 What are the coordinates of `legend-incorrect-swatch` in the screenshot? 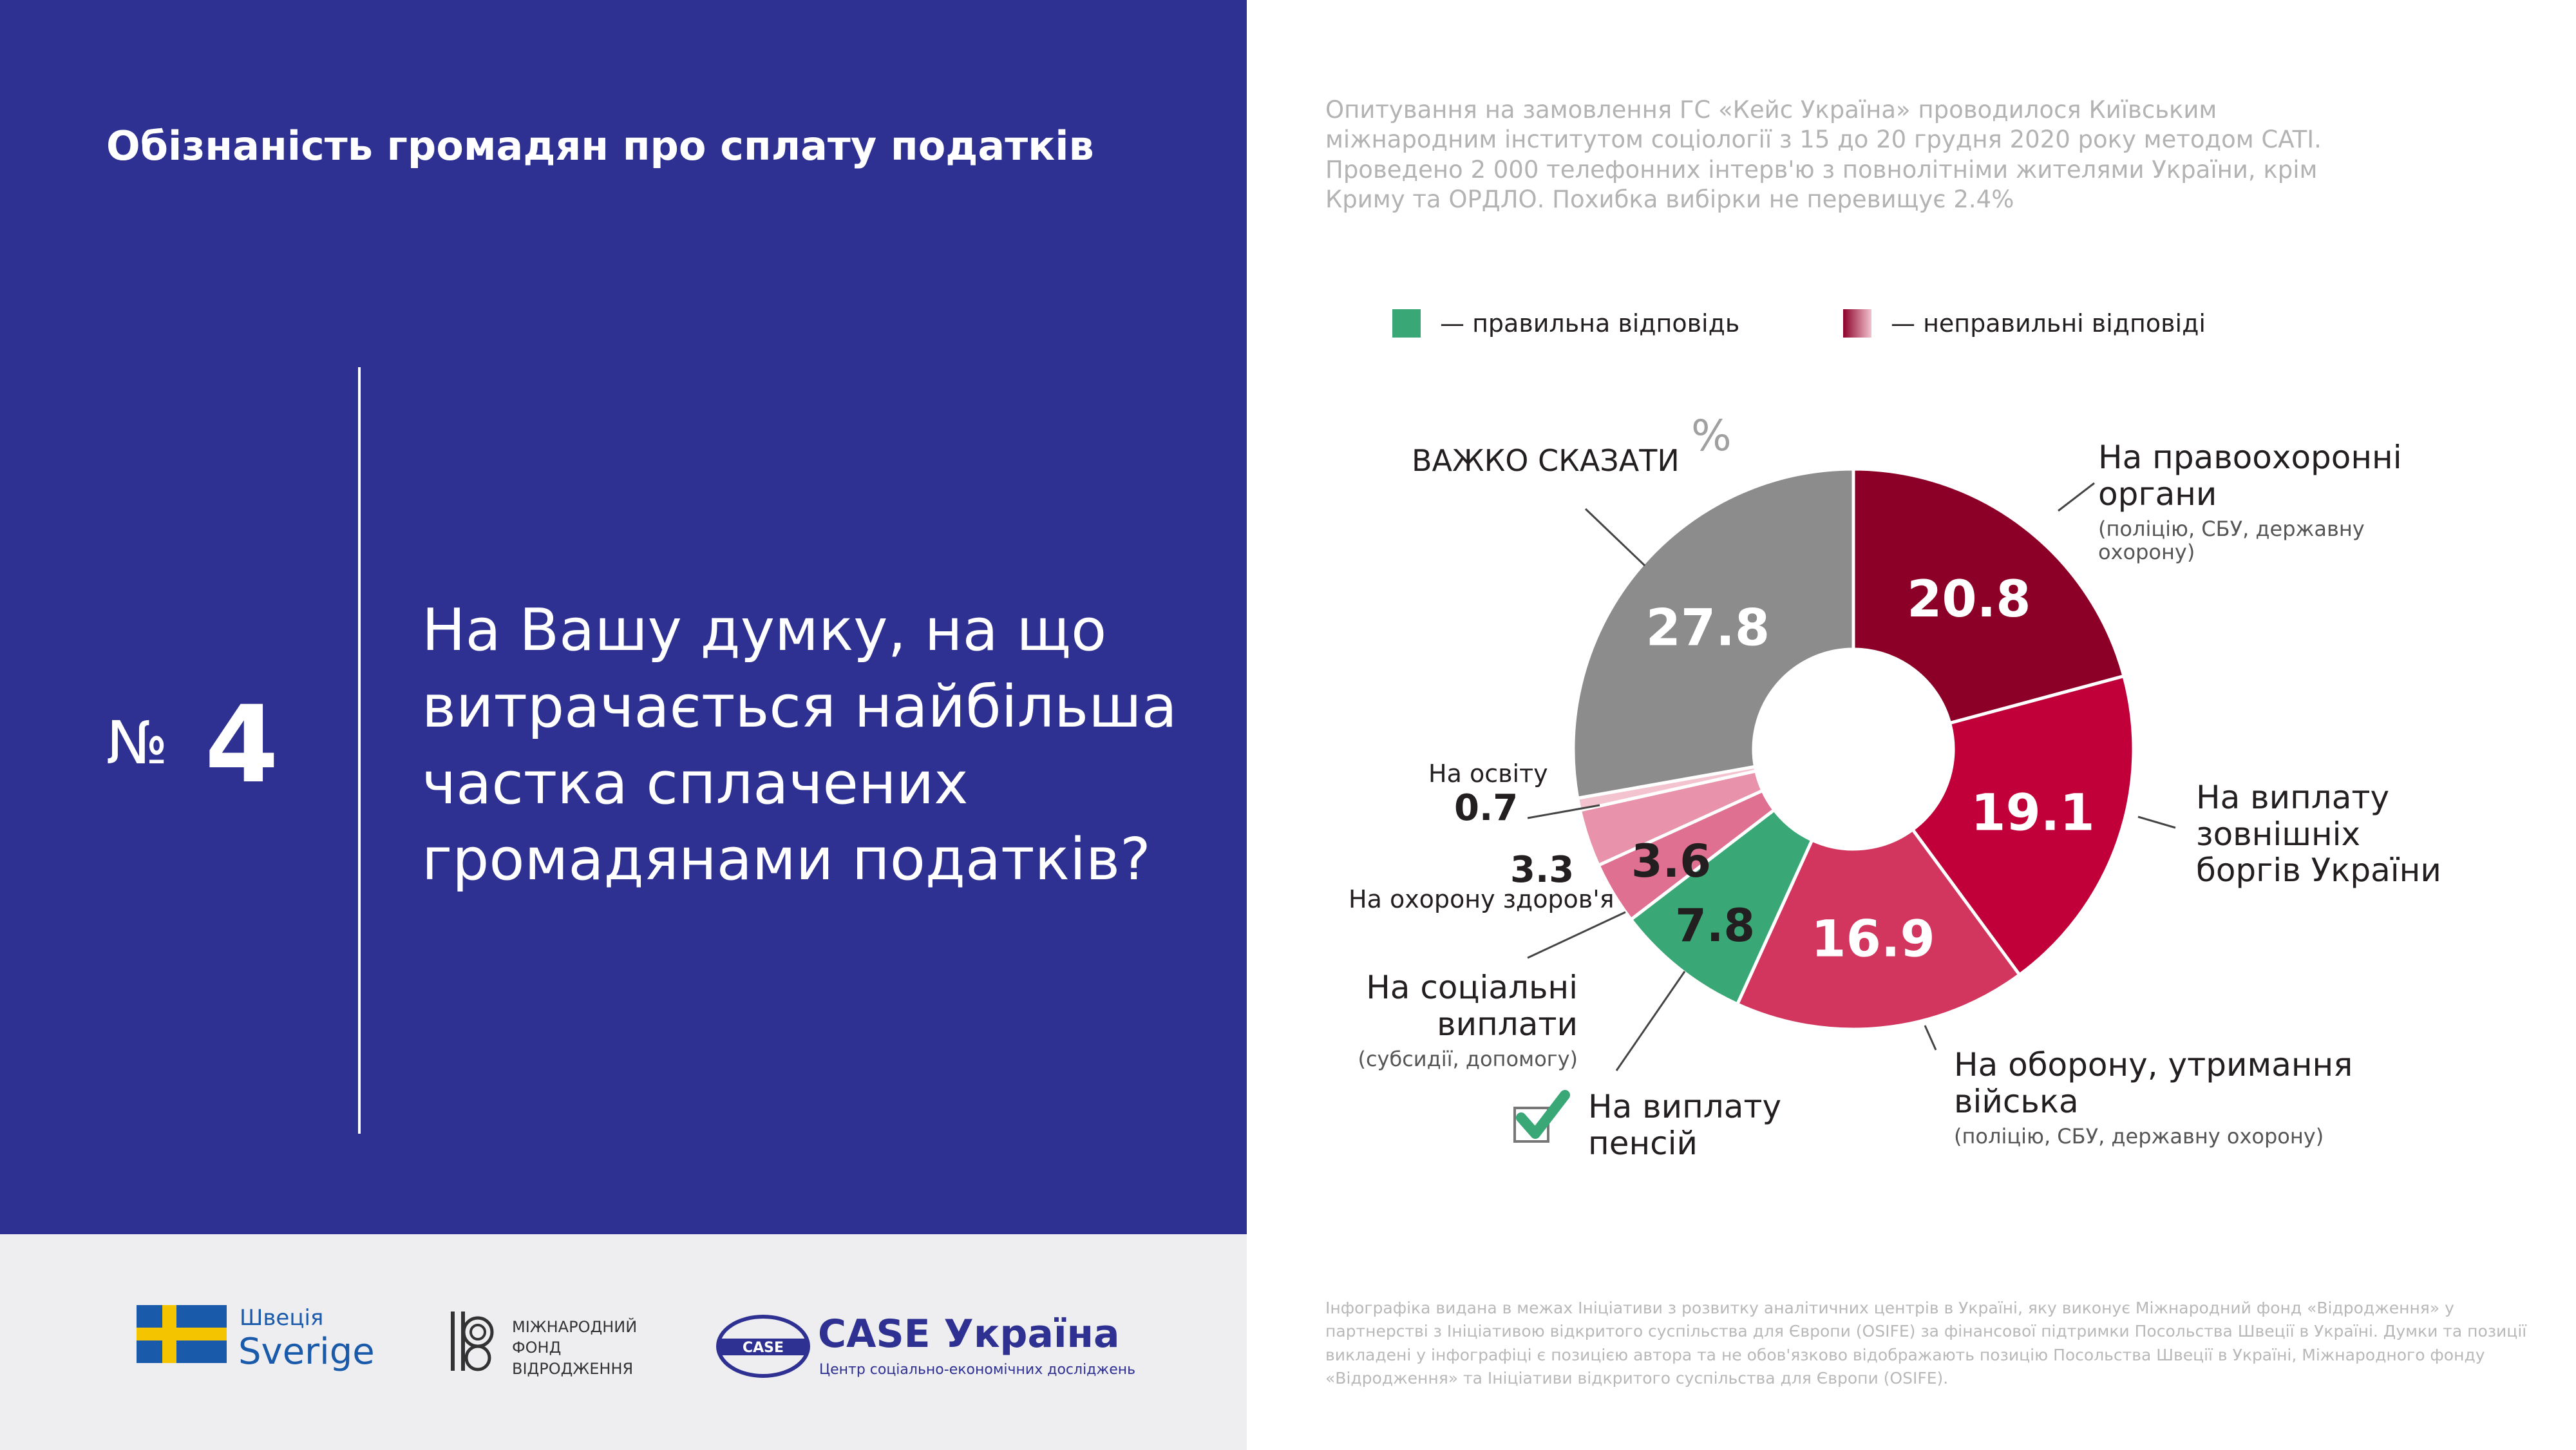 It's located at (1857, 324).